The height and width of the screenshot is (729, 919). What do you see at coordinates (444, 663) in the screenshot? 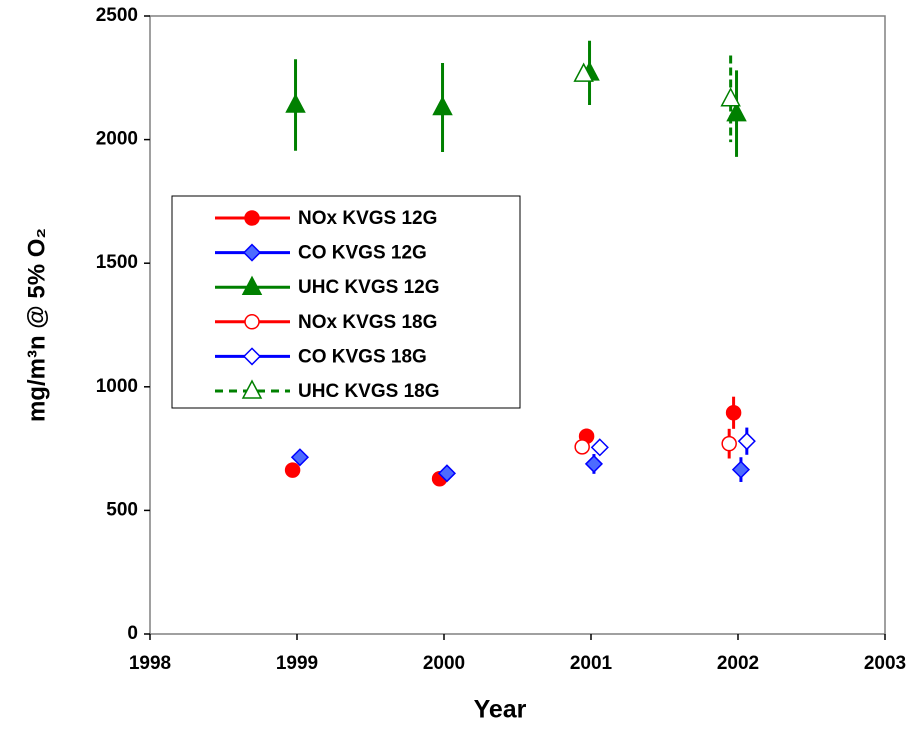
I see `x-tick-label: 2000` at bounding box center [444, 663].